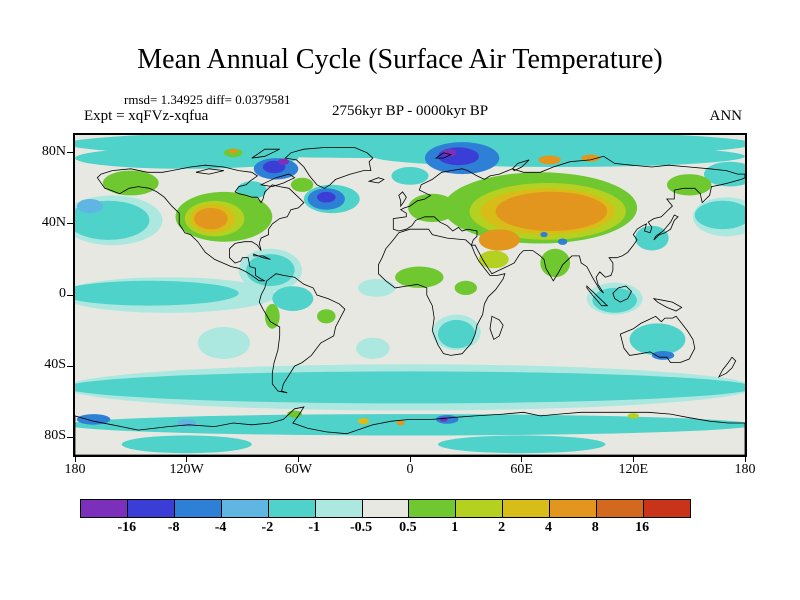 The width and height of the screenshot is (800, 600). I want to click on y-axis-tick-label: 0, so click(62, 293).